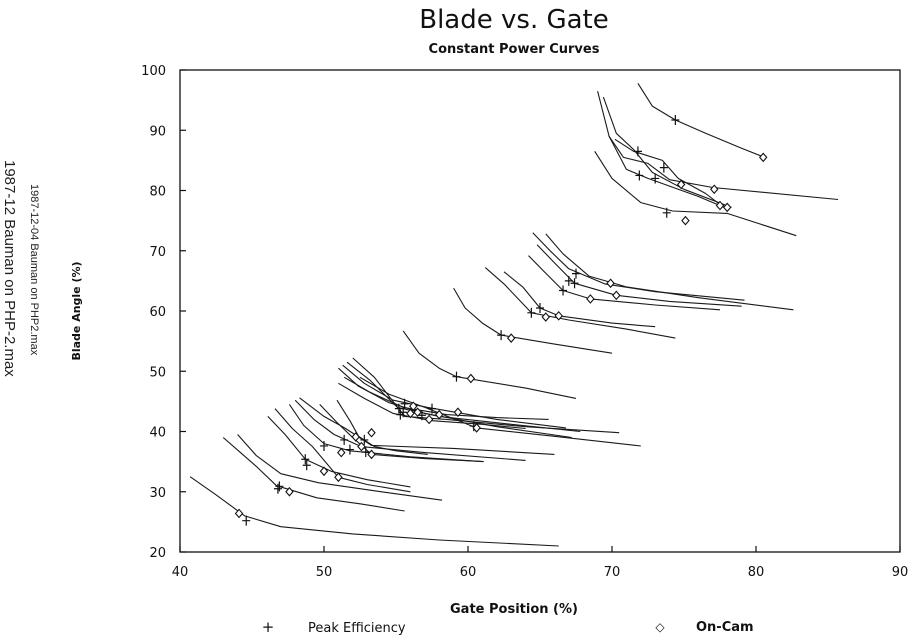  Describe the element at coordinates (324, 572) in the screenshot. I see `x-tick-label: 50` at that location.